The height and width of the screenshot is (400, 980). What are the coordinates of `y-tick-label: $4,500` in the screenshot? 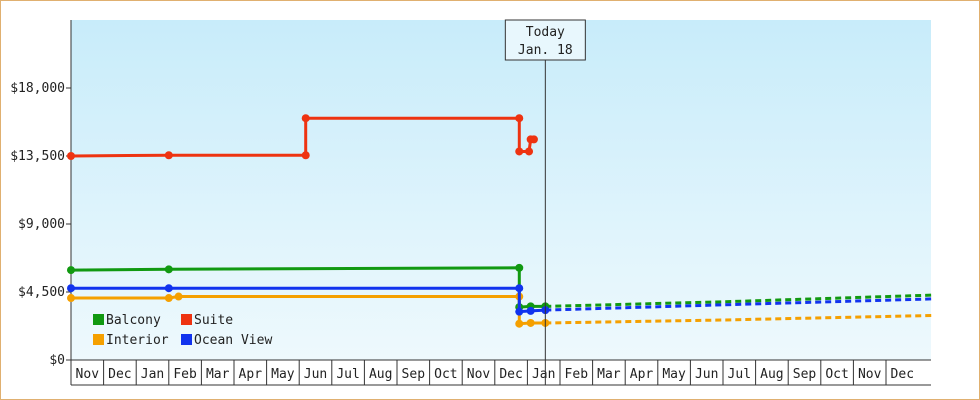 It's located at (41, 292).